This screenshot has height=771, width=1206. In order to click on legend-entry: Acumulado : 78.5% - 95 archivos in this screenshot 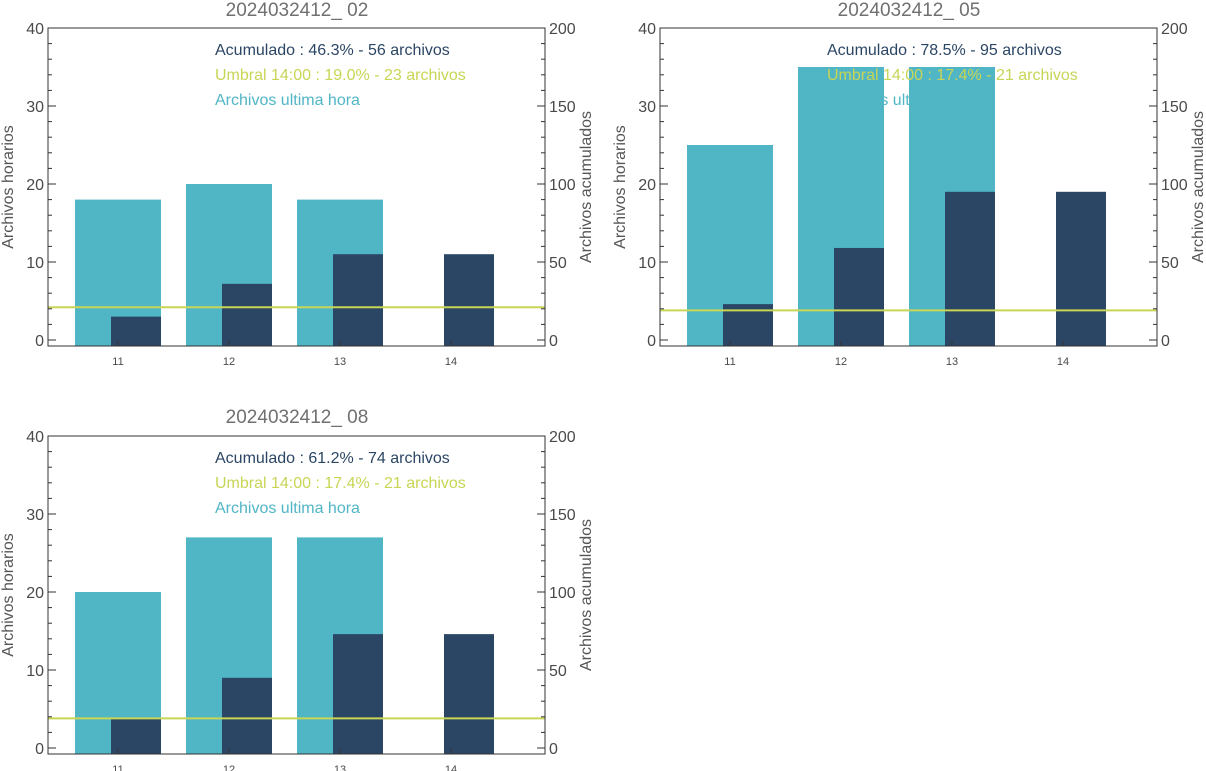, I will do `click(944, 50)`.